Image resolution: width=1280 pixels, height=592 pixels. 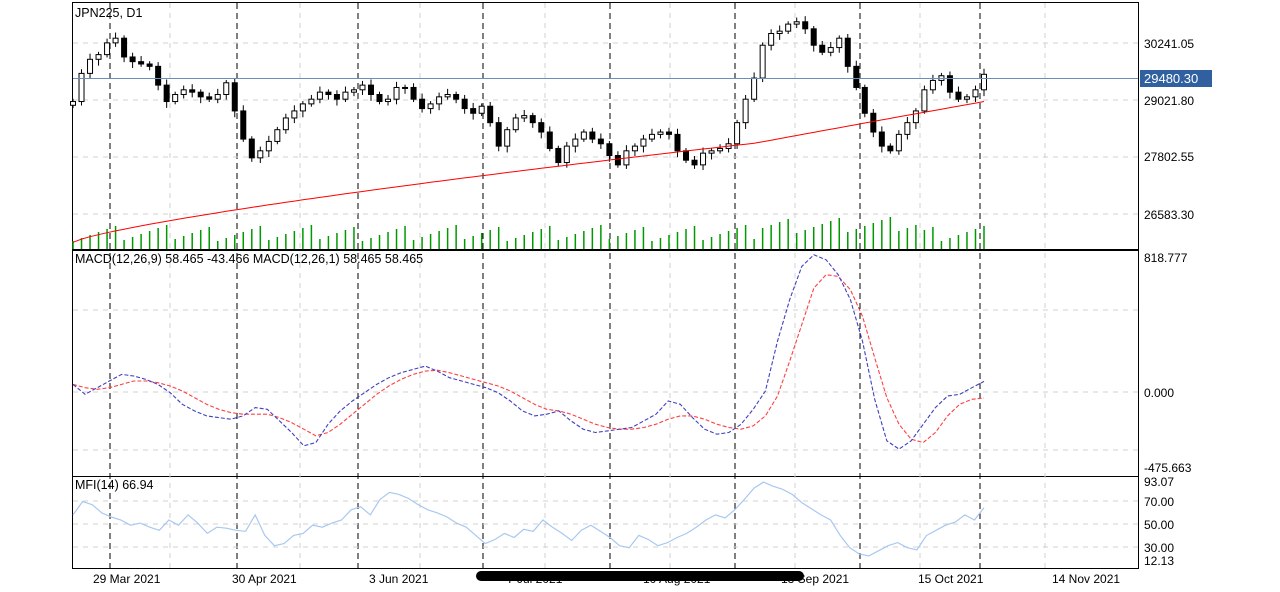 What do you see at coordinates (528, 233) in the screenshot?
I see `volume-bars` at bounding box center [528, 233].